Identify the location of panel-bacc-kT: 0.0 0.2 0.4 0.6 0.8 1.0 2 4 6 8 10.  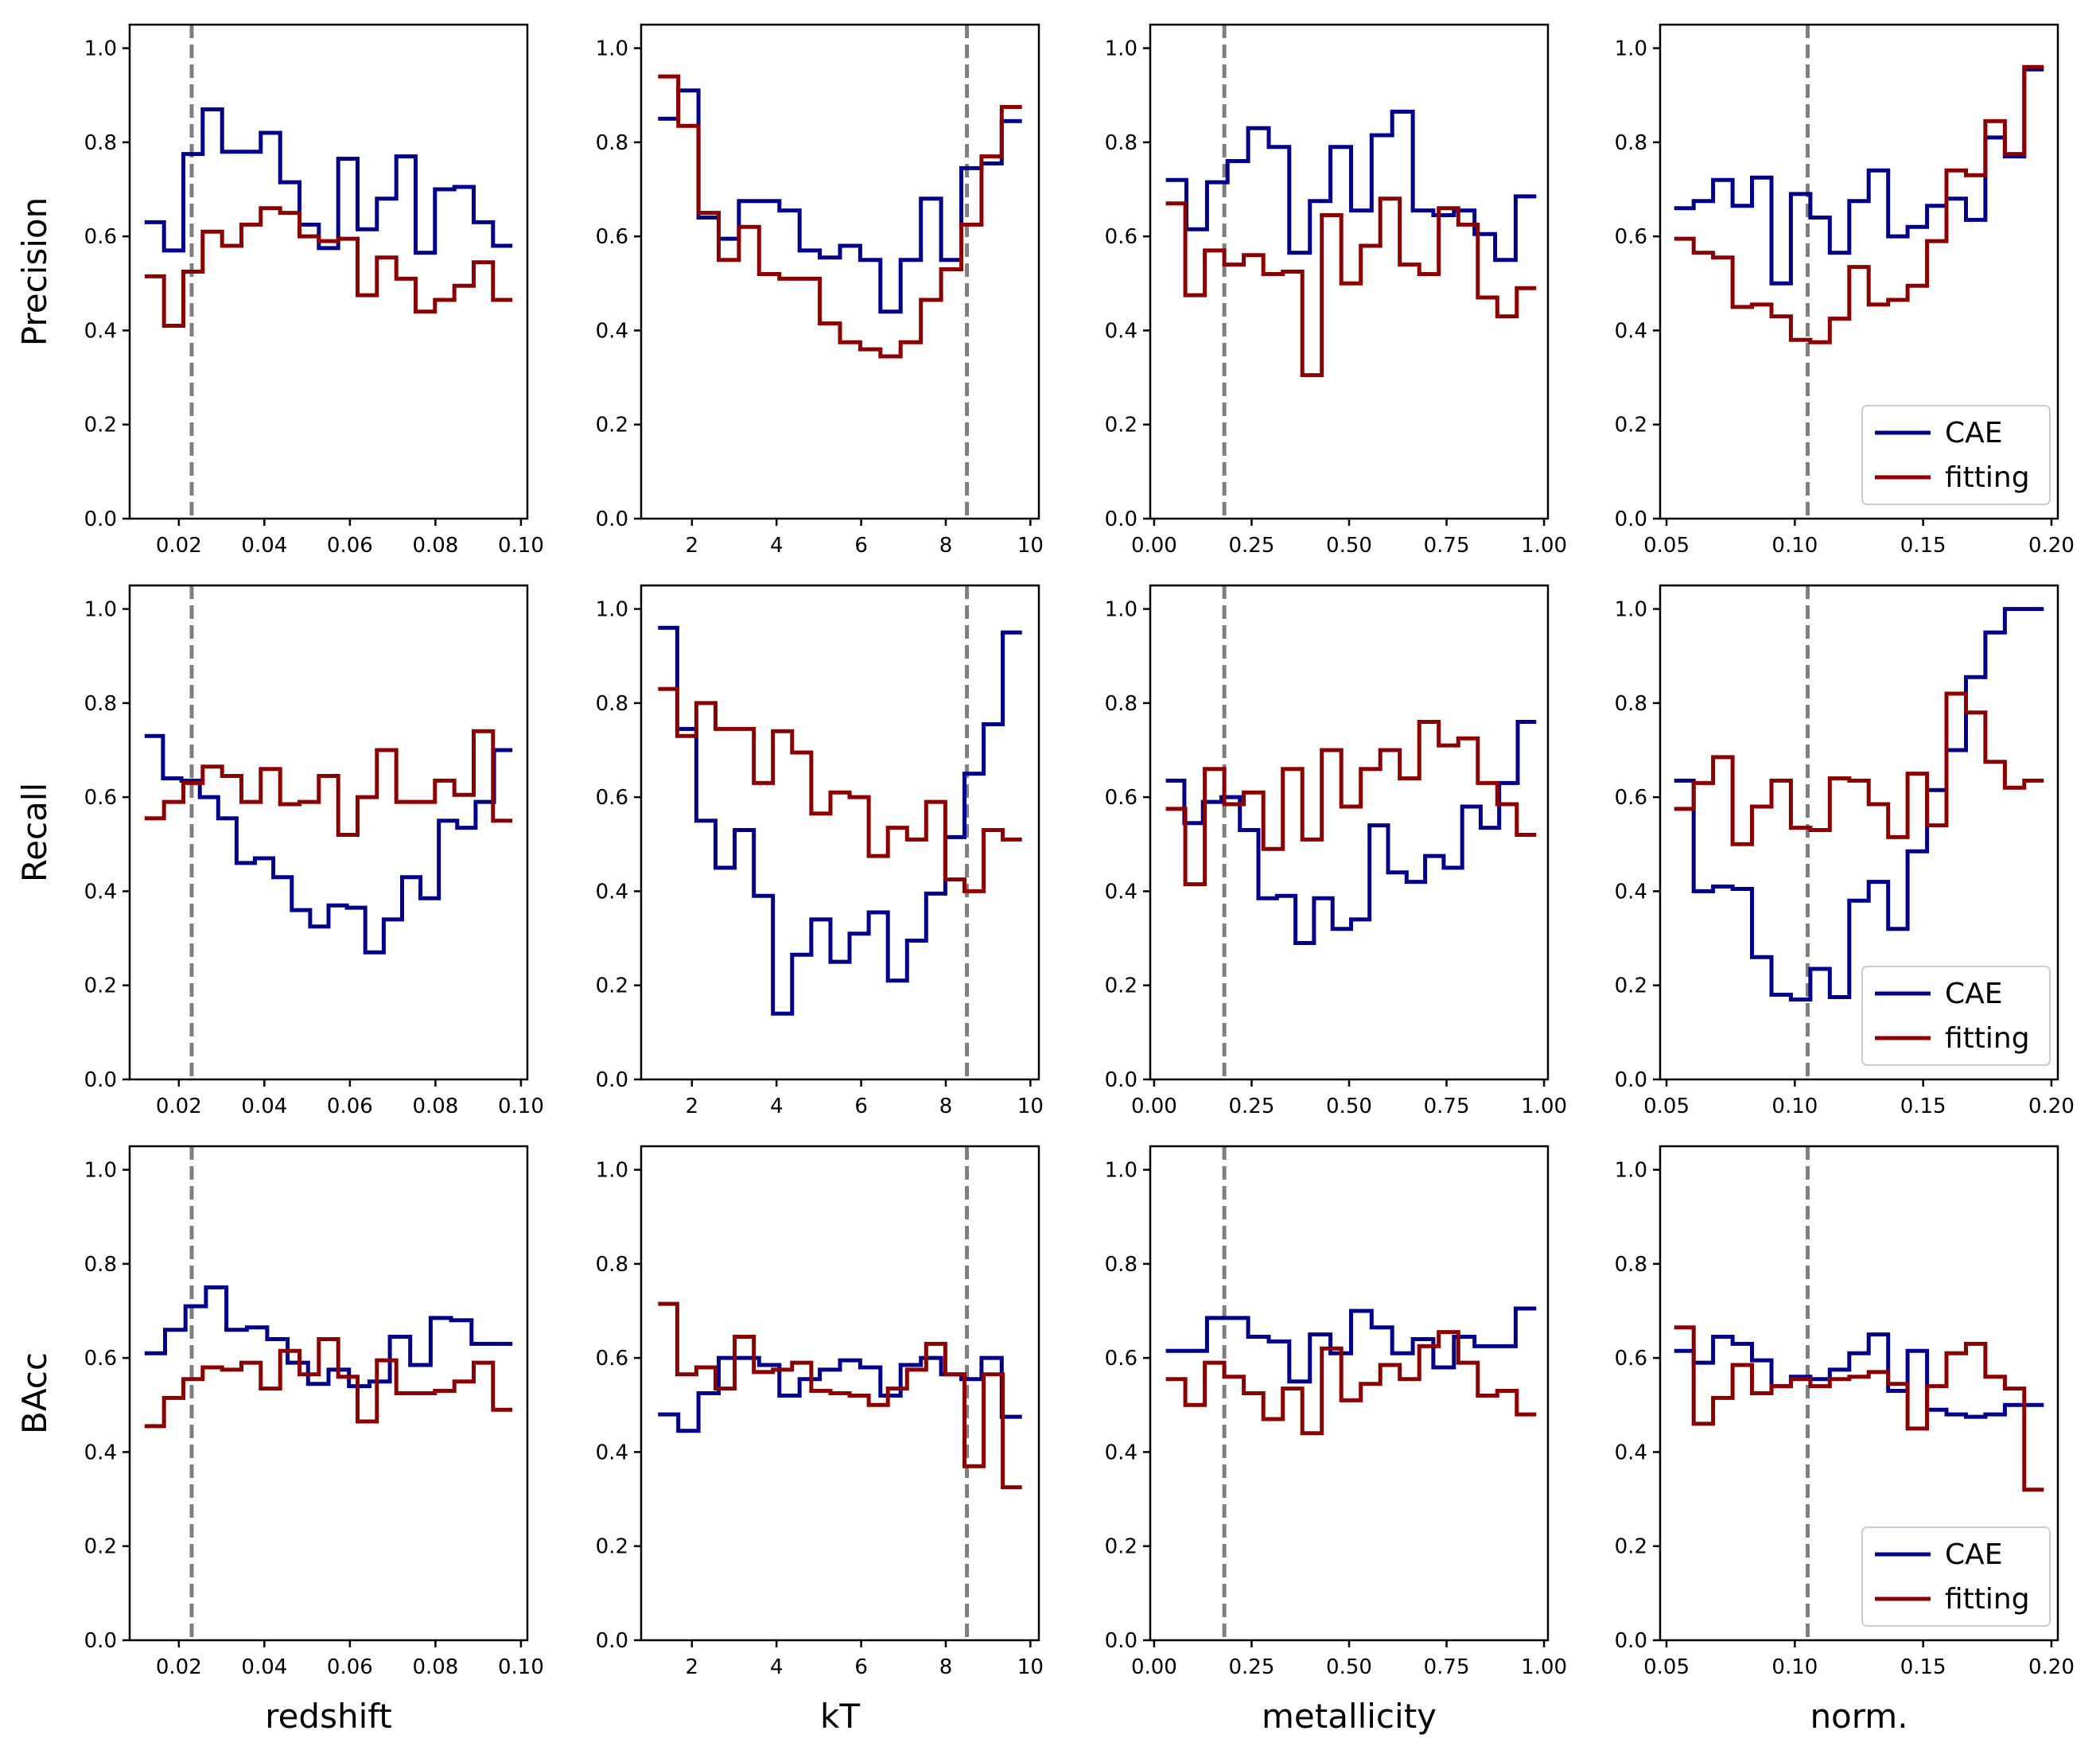
(820, 1412).